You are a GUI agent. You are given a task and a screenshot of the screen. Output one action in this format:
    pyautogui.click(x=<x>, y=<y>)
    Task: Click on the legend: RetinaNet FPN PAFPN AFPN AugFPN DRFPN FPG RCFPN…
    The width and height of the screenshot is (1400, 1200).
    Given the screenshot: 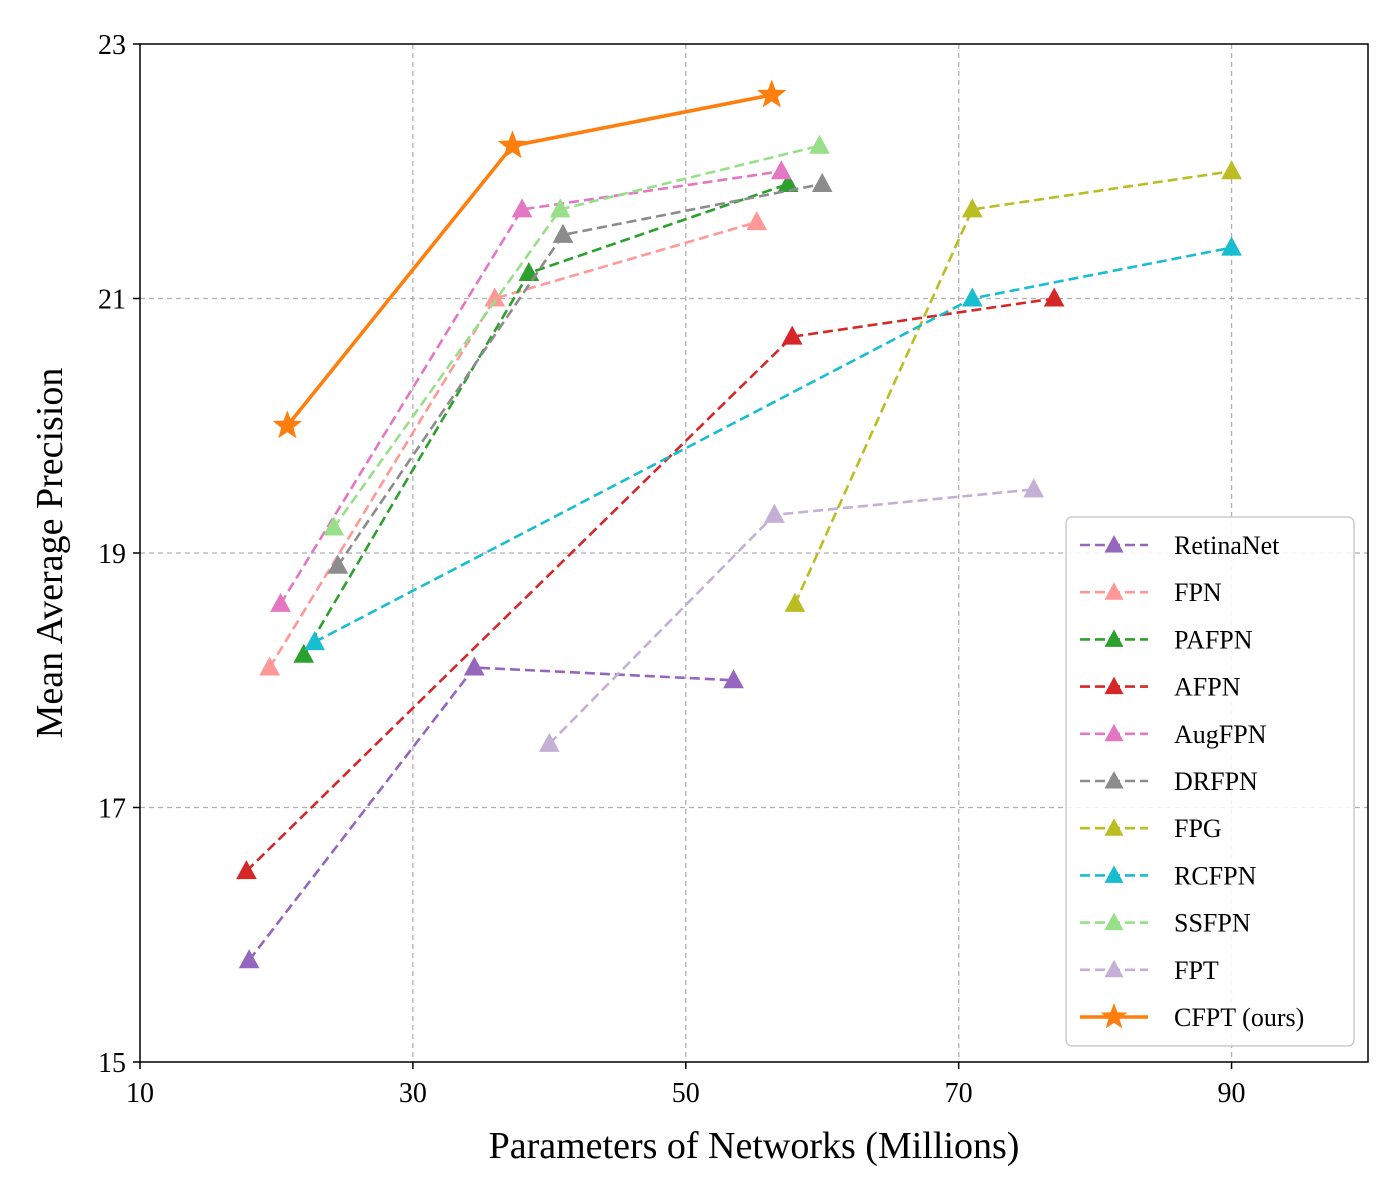 What is the action you would take?
    pyautogui.click(x=1210, y=781)
    